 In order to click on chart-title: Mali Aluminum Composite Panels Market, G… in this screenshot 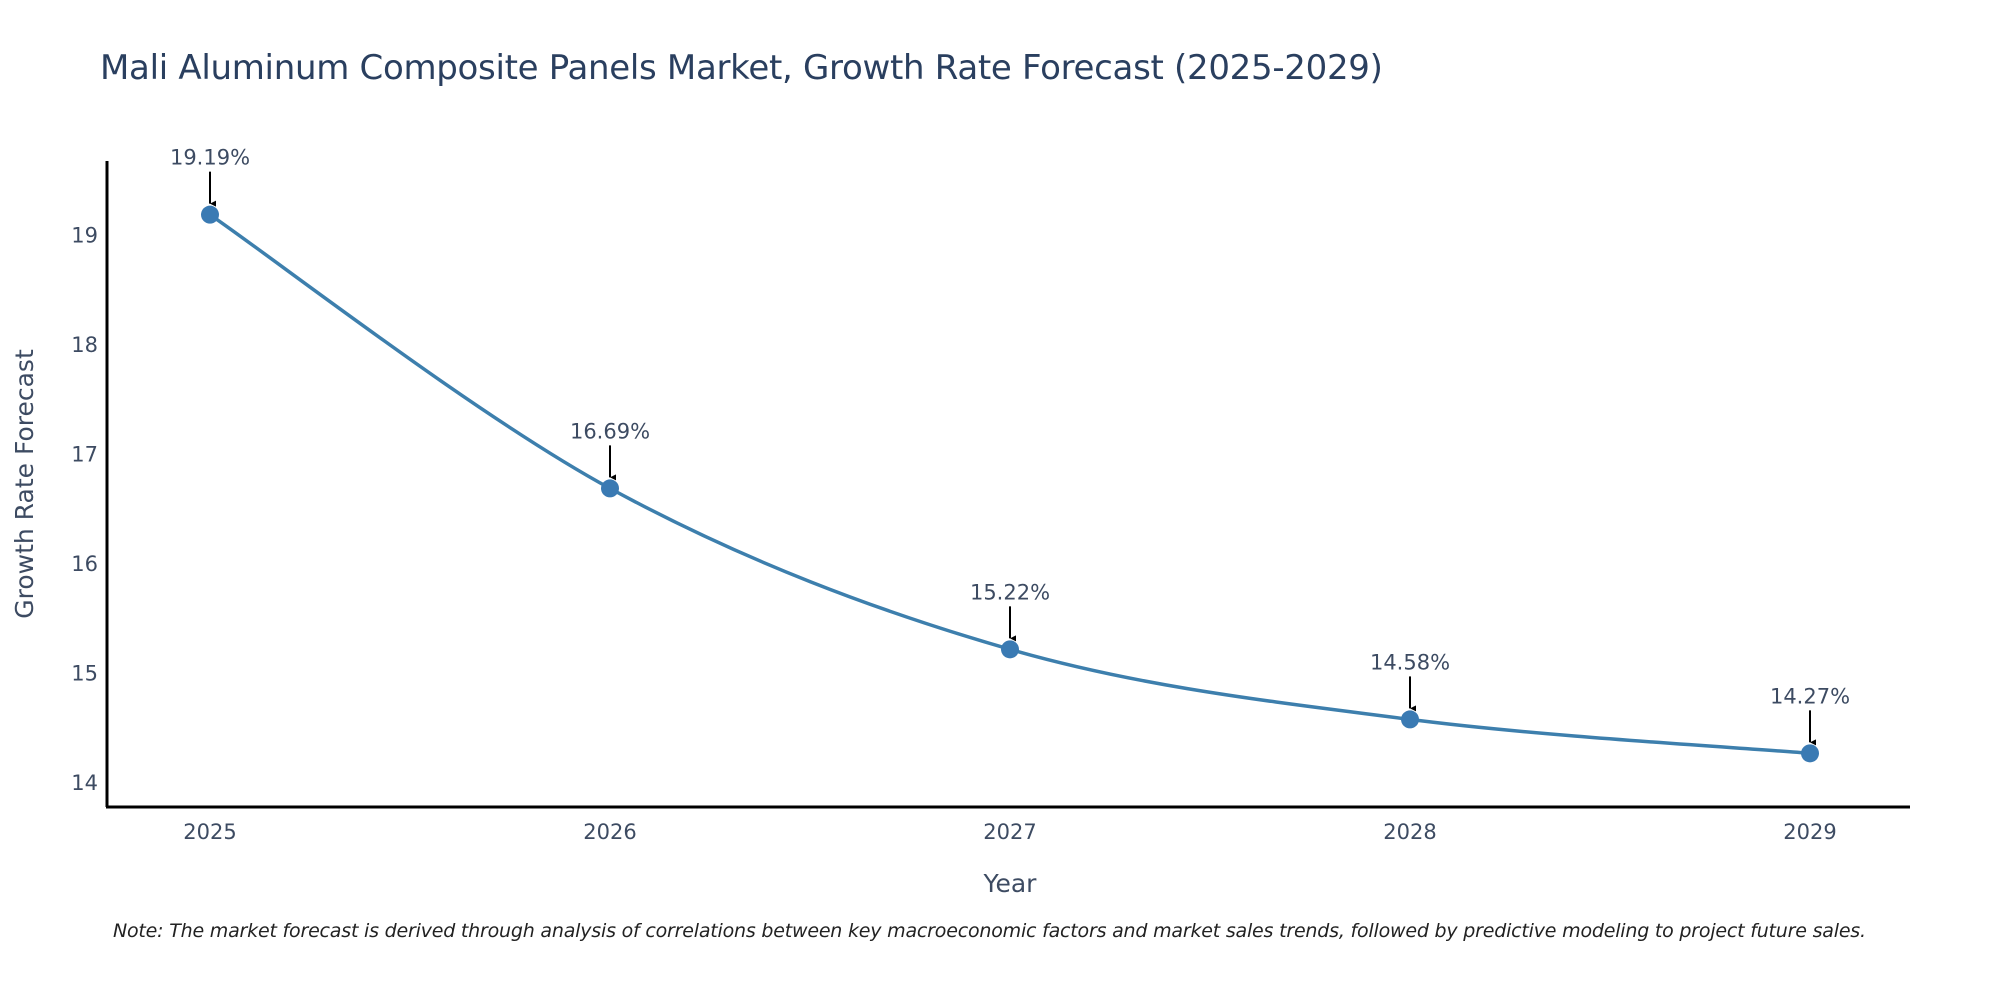, I will do `click(741, 68)`.